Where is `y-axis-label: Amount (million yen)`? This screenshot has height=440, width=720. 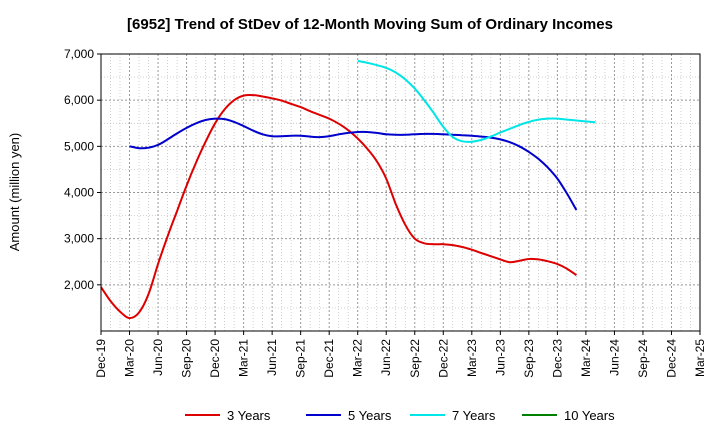 y-axis-label: Amount (million yen) is located at coordinates (14, 192).